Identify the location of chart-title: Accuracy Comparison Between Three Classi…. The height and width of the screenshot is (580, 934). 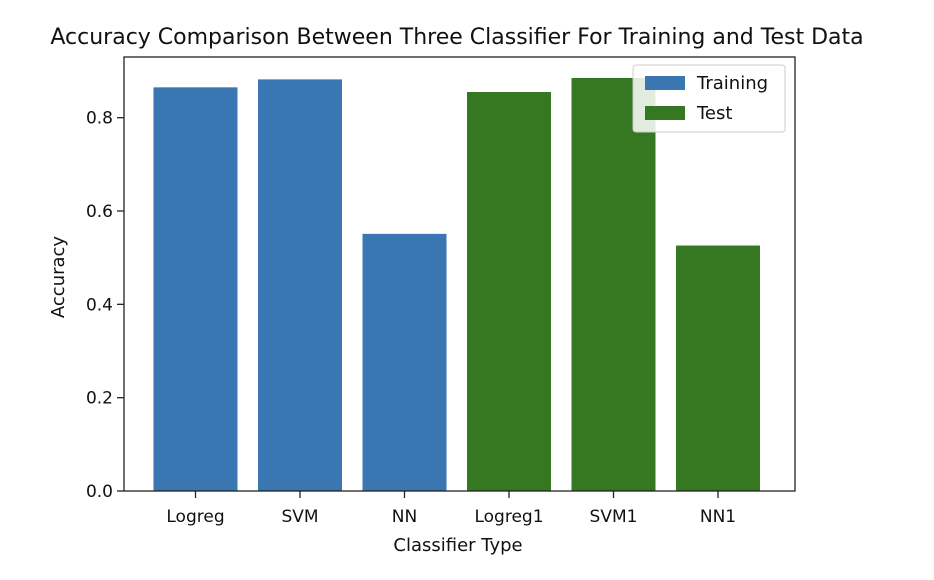
(456, 37).